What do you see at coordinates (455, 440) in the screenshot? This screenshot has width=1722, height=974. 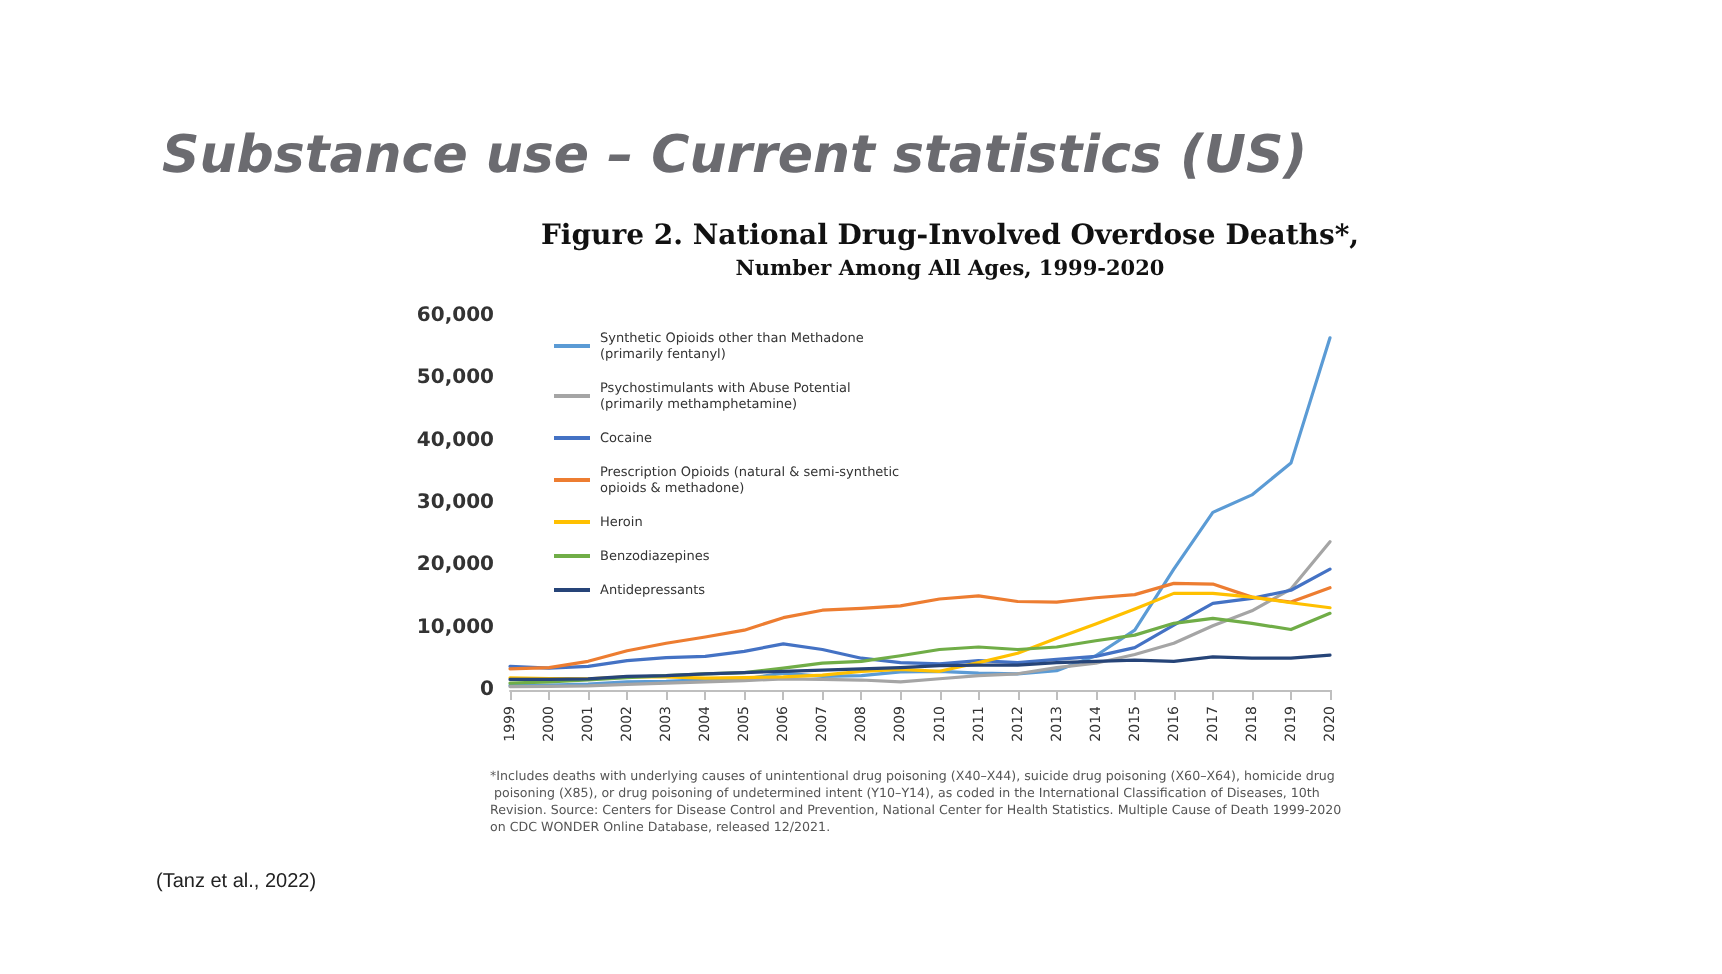 I see `y-tick-label: 40,000` at bounding box center [455, 440].